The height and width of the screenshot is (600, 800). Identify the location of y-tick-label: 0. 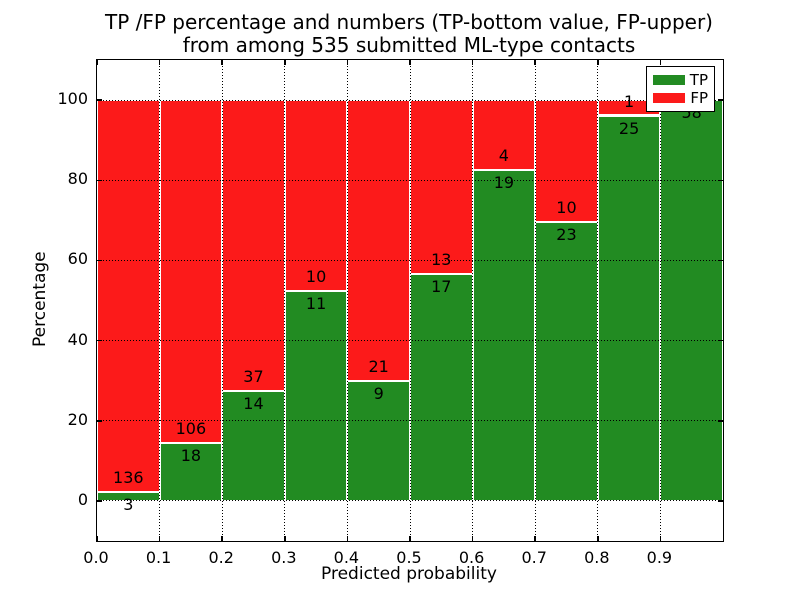
(82, 499).